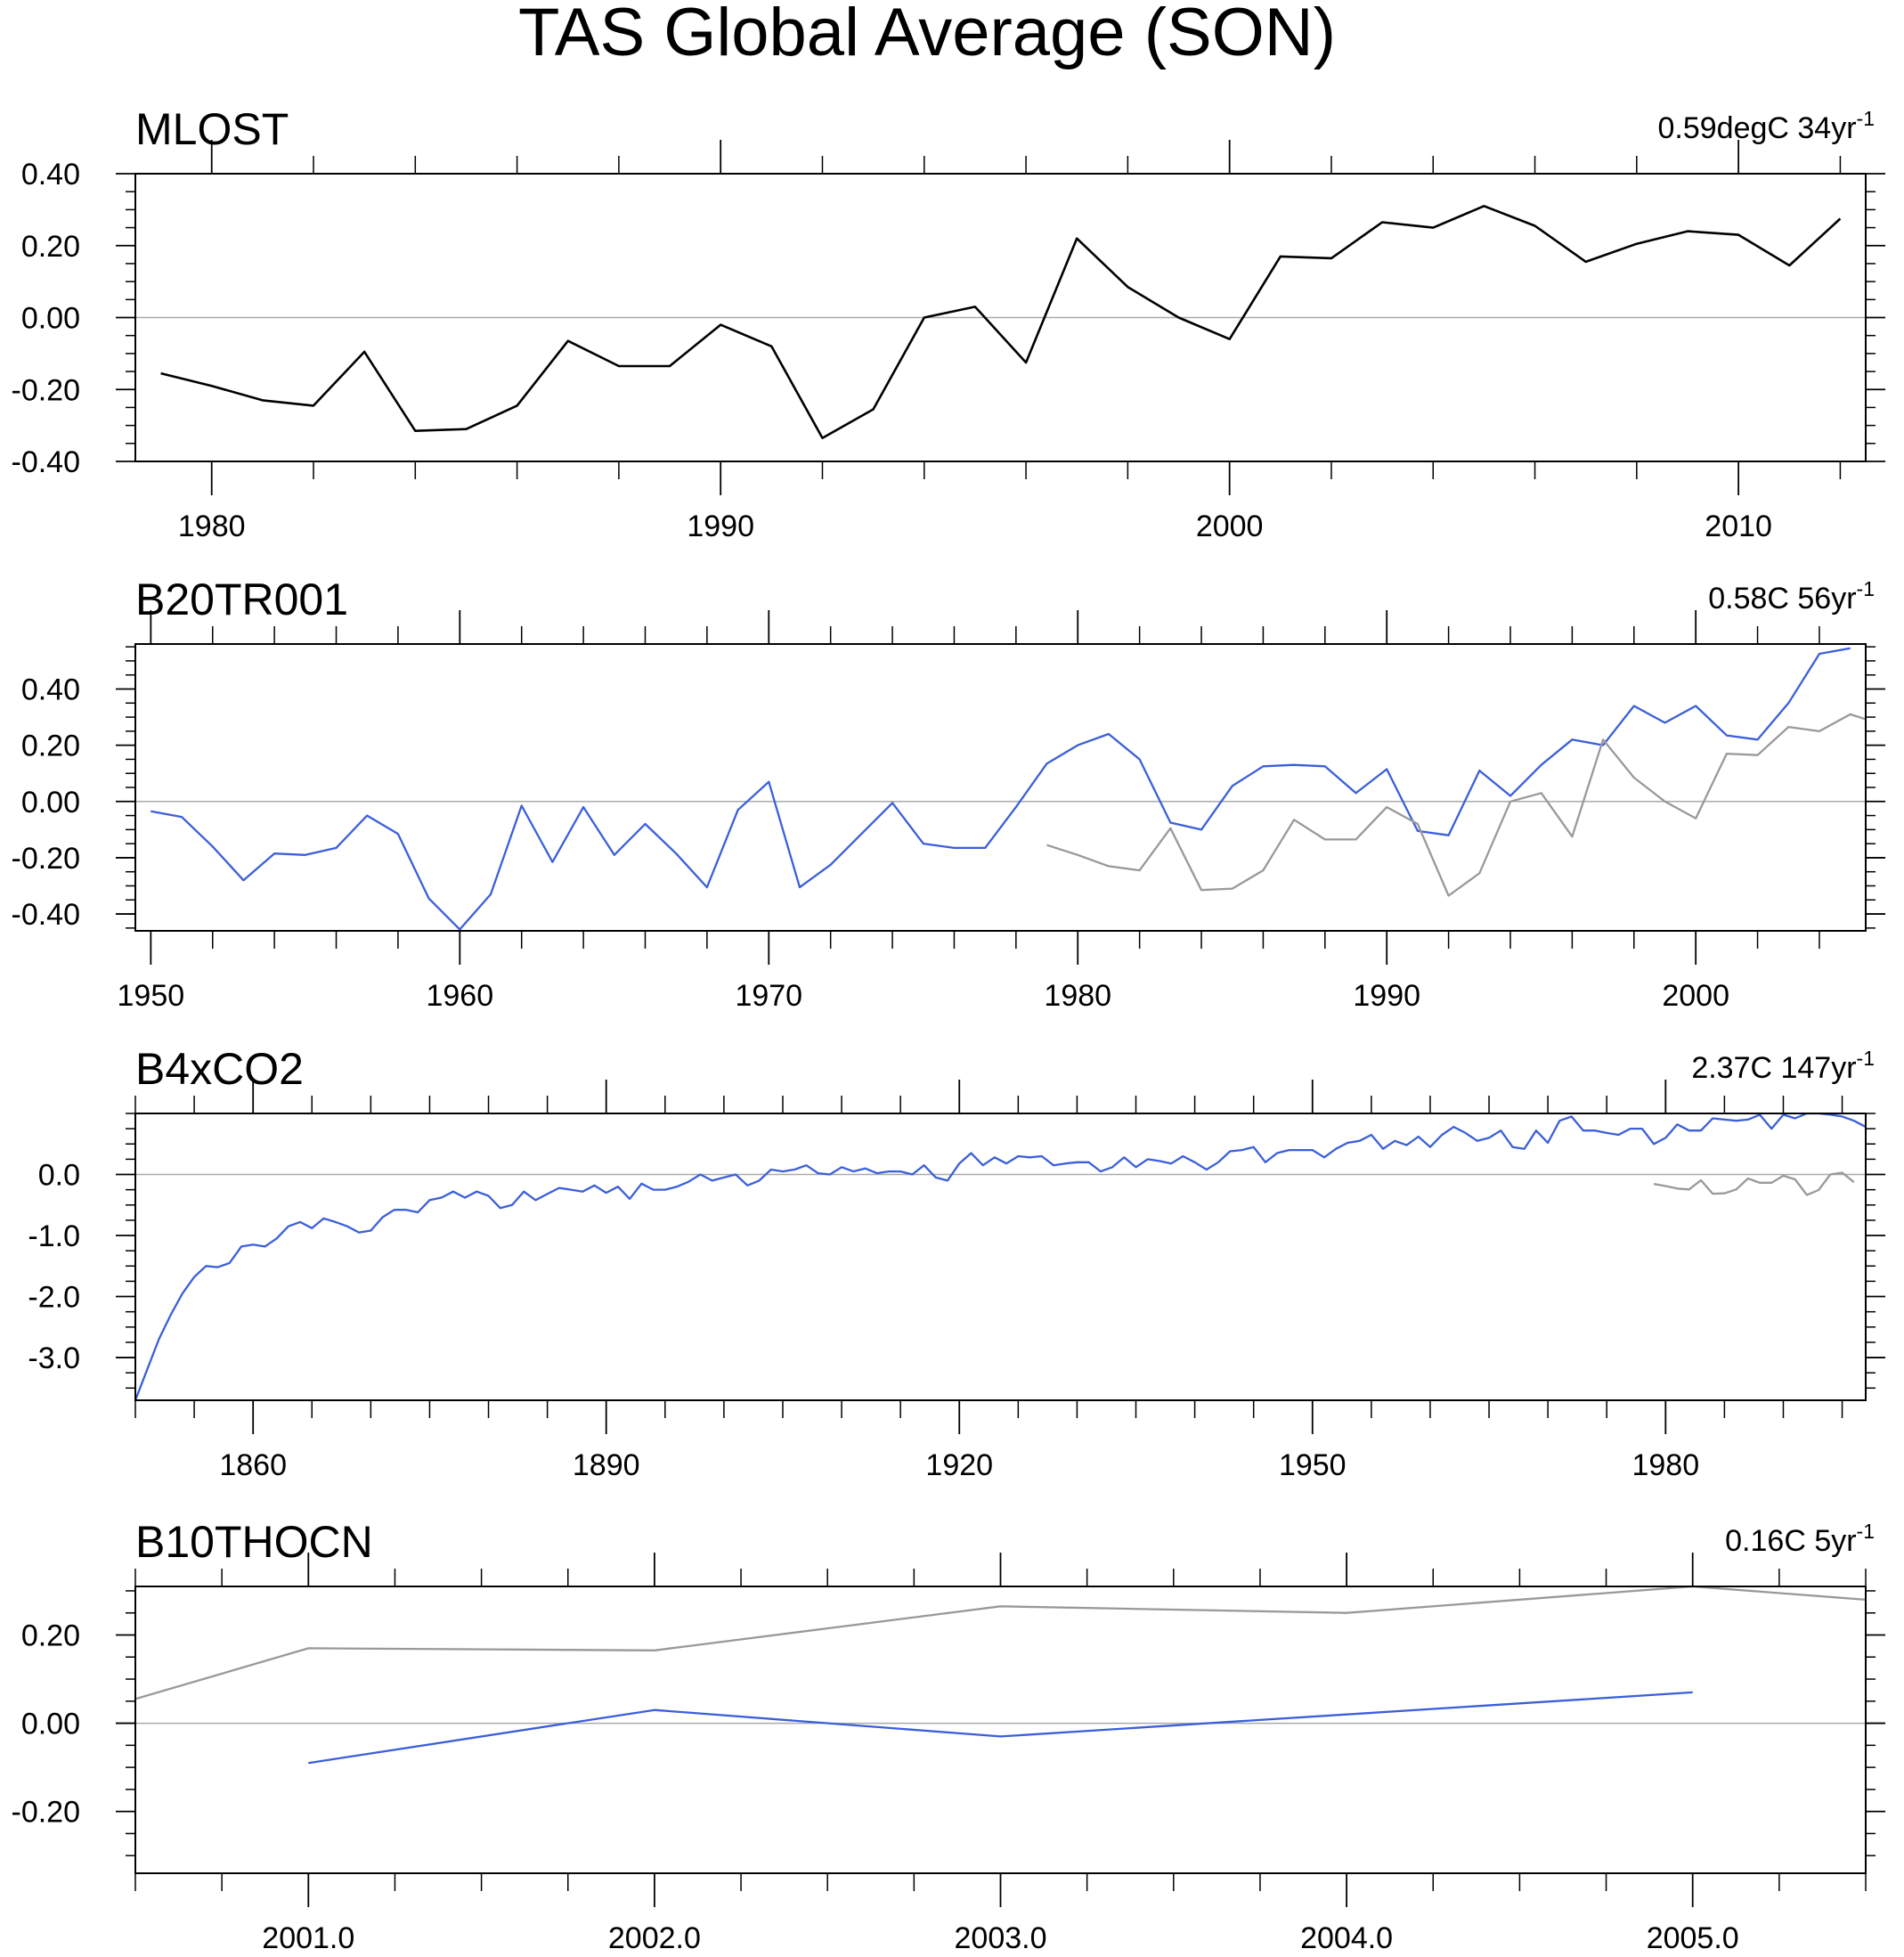  Describe the element at coordinates (959, 1465) in the screenshot. I see `x-tick-label: 1920` at that location.